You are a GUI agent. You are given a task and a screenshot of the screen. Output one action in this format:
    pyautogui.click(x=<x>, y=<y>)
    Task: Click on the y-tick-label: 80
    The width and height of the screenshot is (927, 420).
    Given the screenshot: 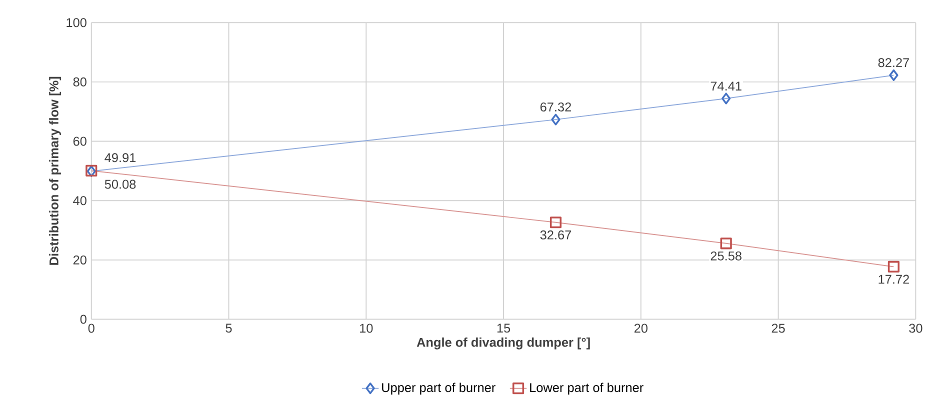 What is the action you would take?
    pyautogui.click(x=79, y=82)
    